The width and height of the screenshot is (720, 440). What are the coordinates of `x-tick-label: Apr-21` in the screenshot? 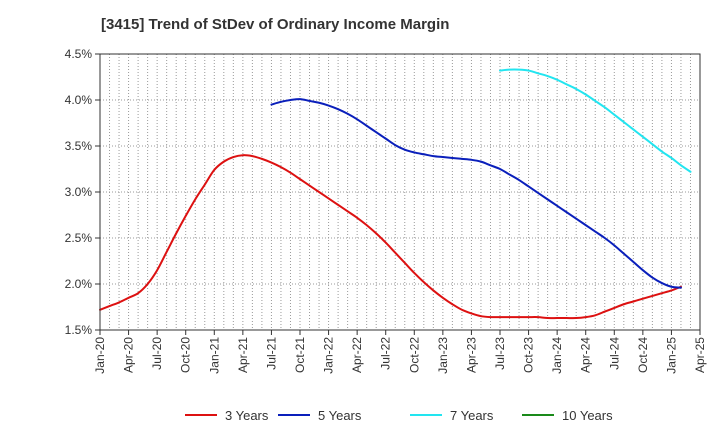 It's located at (243, 355).